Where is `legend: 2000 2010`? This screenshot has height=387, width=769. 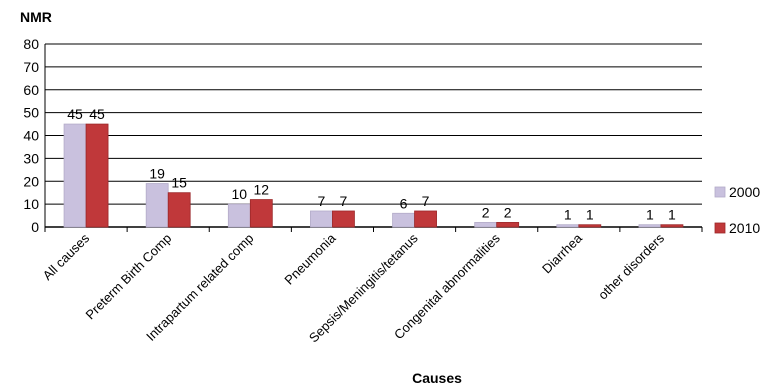
legend: 2000 2010 is located at coordinates (737, 210).